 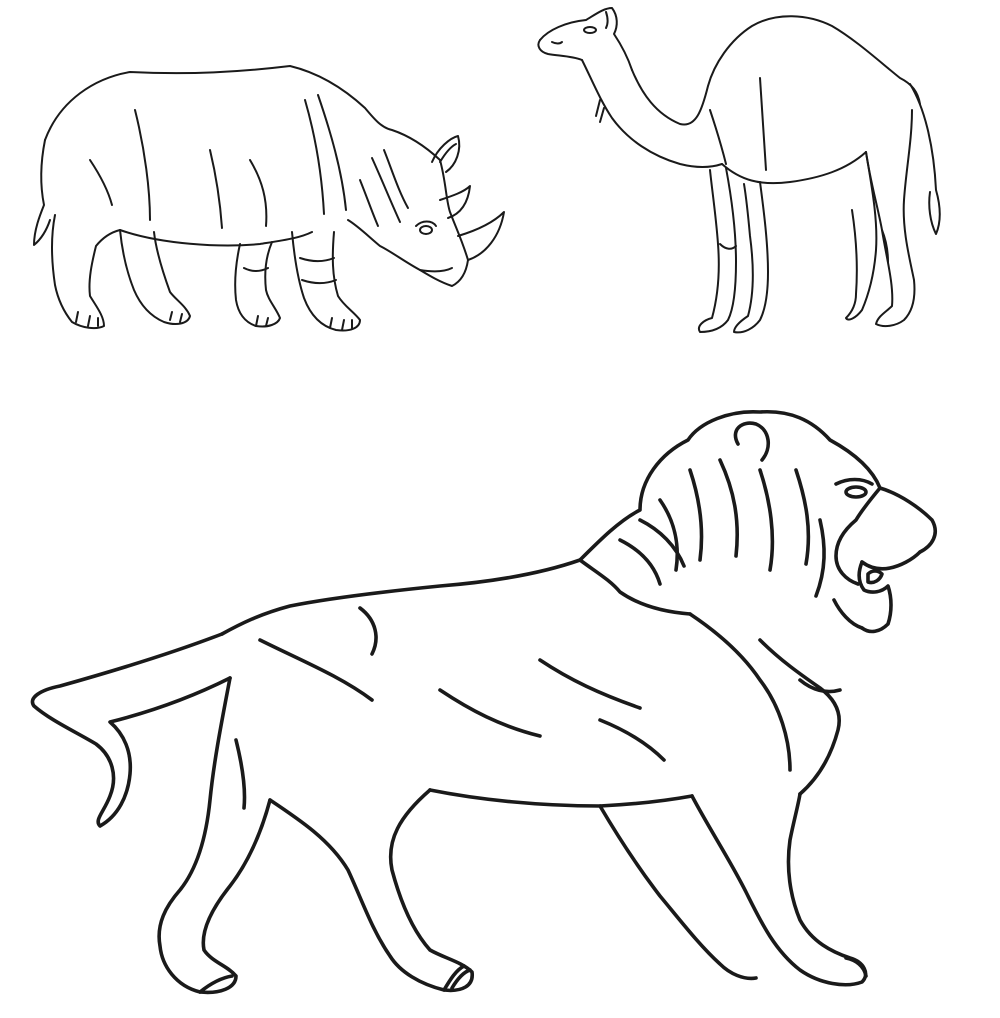 What do you see at coordinates (446, 154) in the screenshot?
I see `rhino-ear` at bounding box center [446, 154].